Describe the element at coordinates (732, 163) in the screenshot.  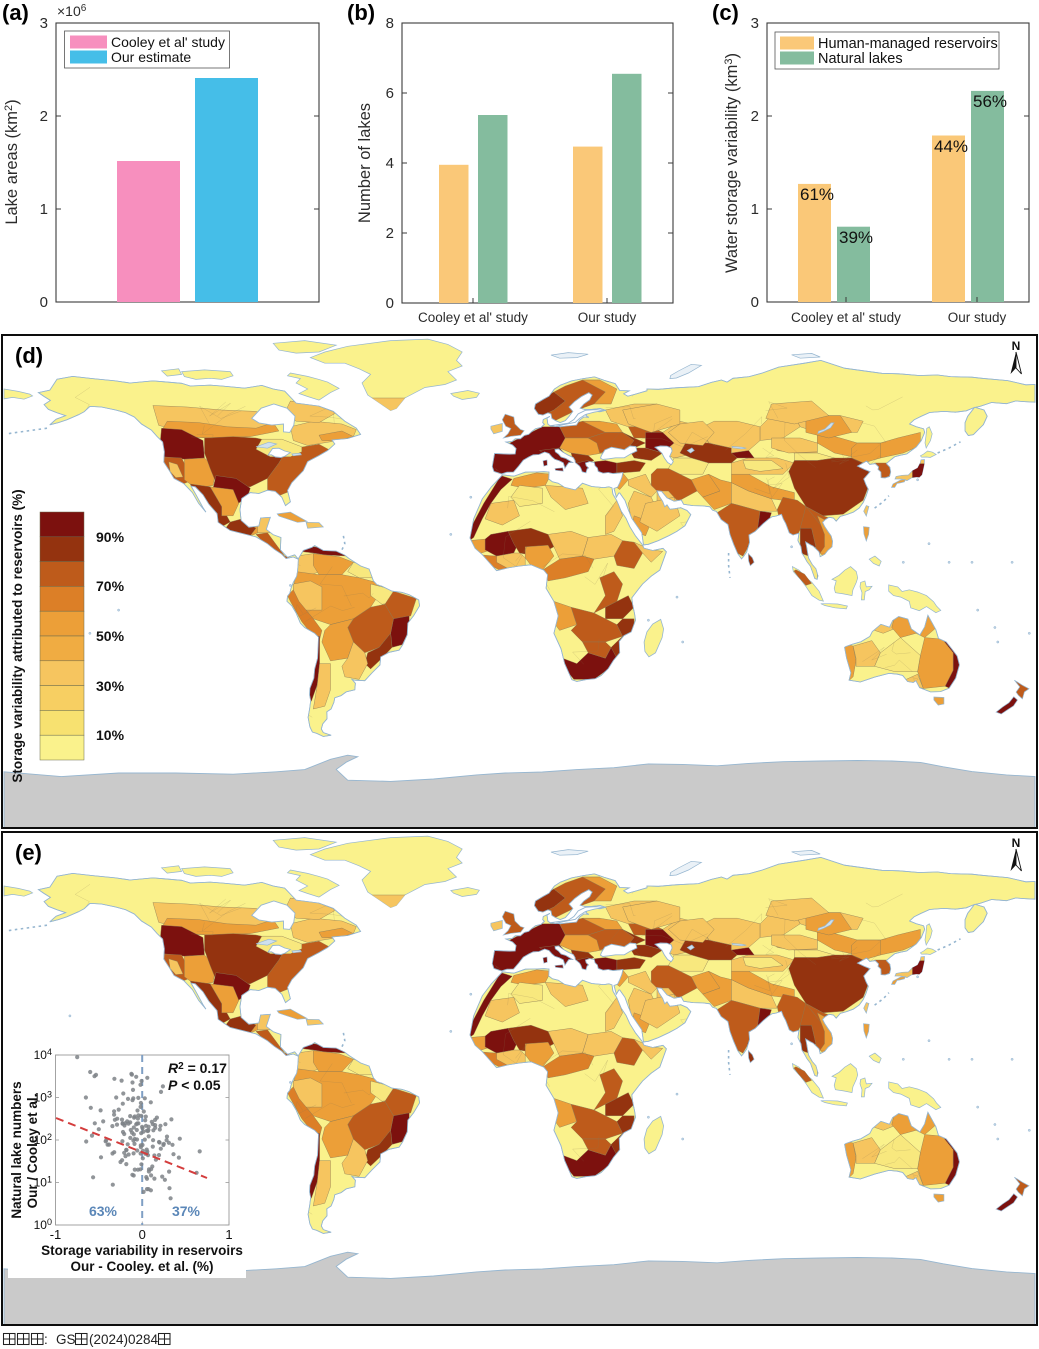
I see `svg-text:Water storage variability (km3: Water storage variability (km3)` at that location.